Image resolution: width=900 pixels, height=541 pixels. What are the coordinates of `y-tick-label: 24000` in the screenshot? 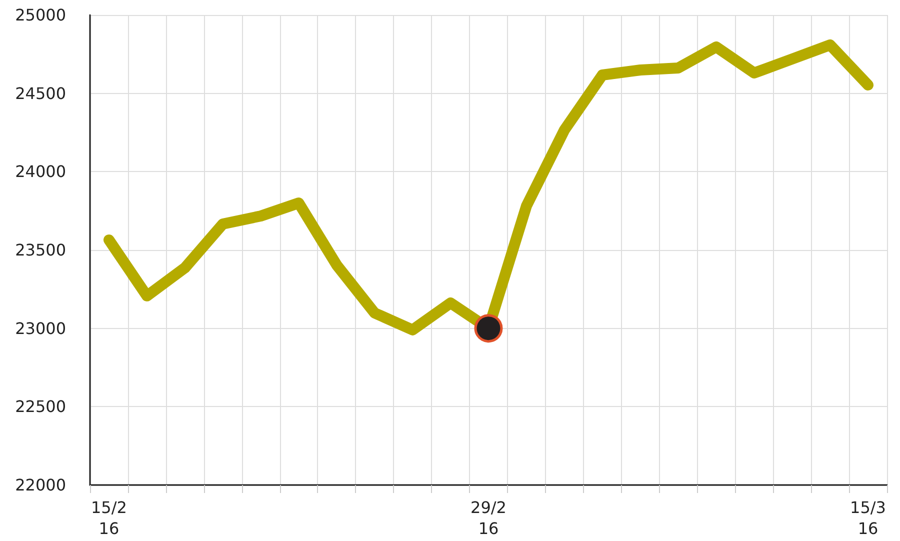 It's located at (40, 172).